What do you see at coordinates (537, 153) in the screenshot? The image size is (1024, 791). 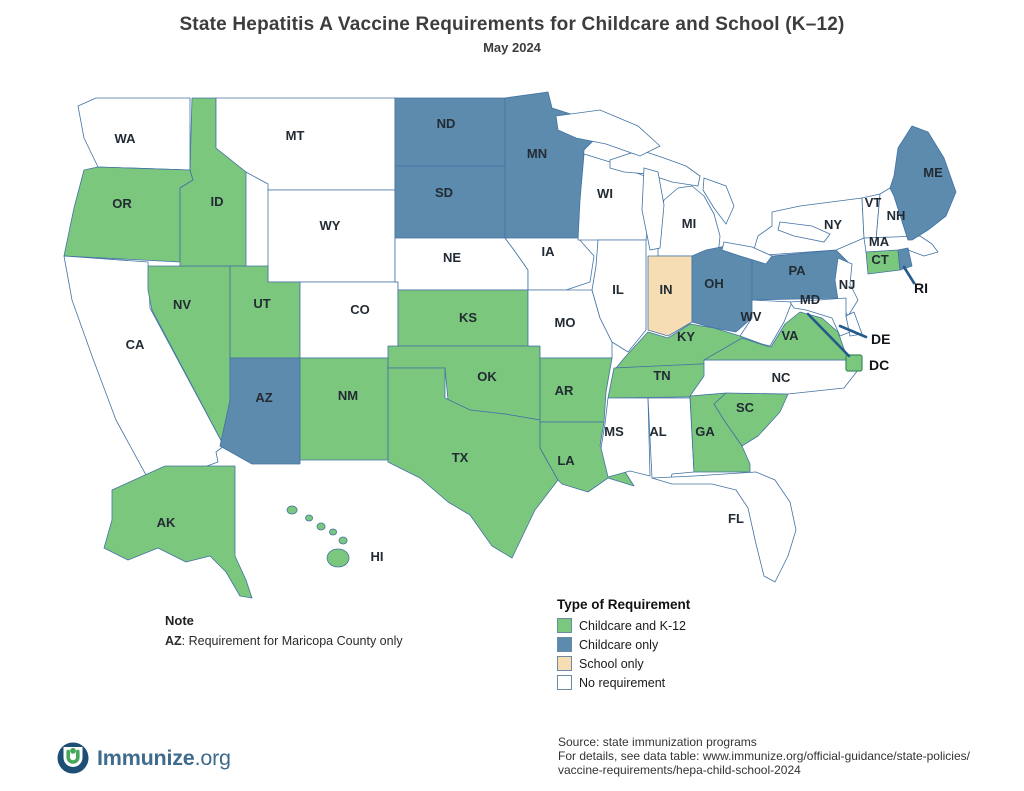 I see `state-label-MN: MN` at bounding box center [537, 153].